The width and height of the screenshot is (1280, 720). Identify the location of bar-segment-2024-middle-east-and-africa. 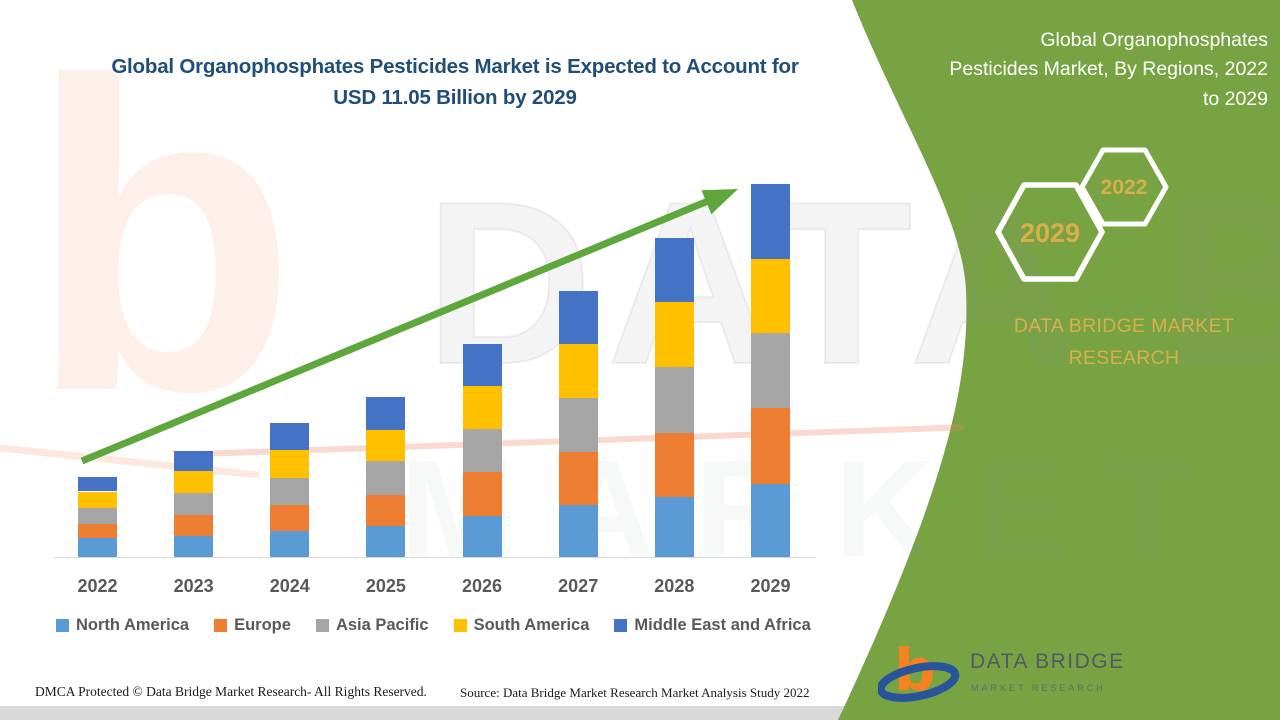
(290, 436).